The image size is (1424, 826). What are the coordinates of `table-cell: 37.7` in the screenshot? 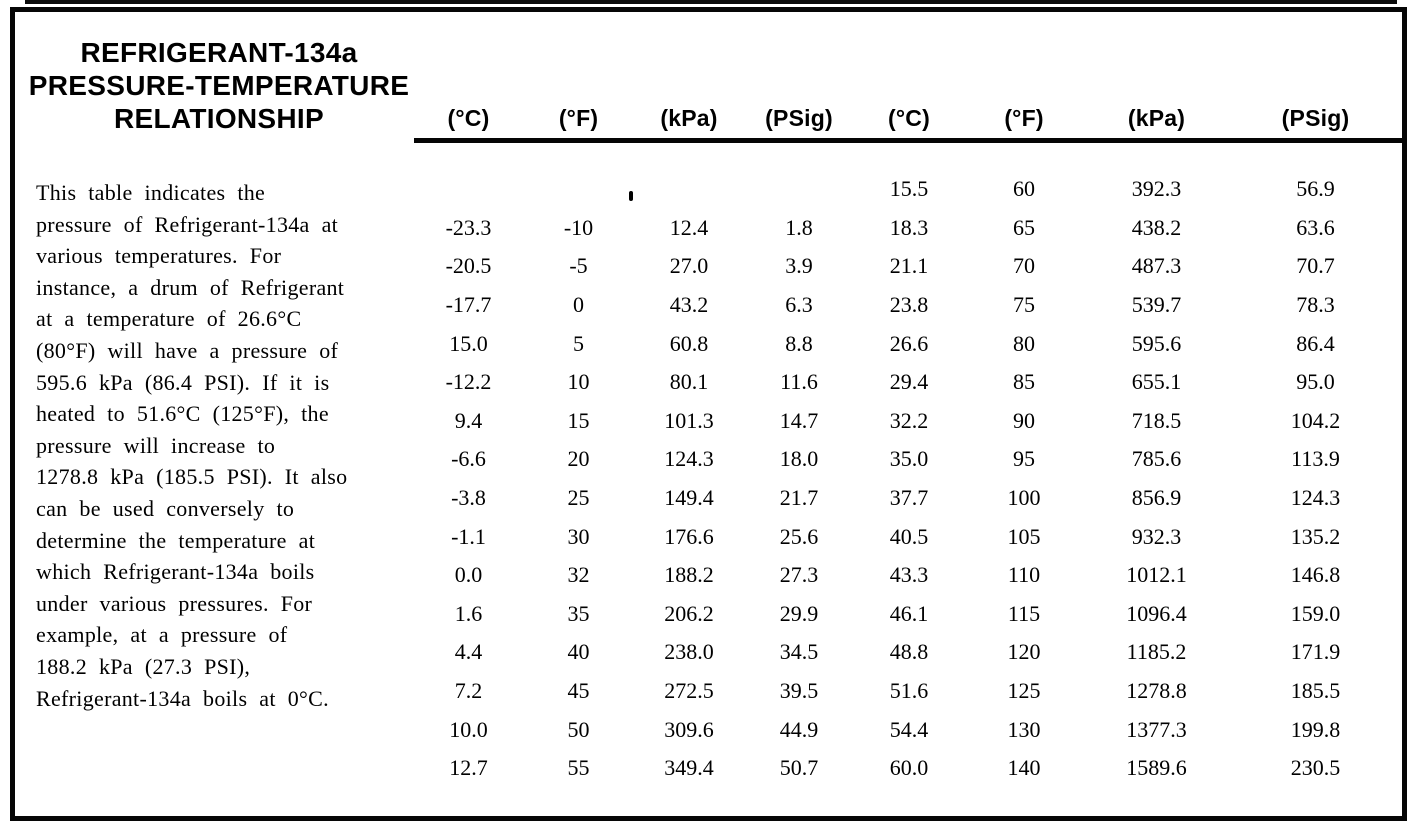 It's located at (909, 498).